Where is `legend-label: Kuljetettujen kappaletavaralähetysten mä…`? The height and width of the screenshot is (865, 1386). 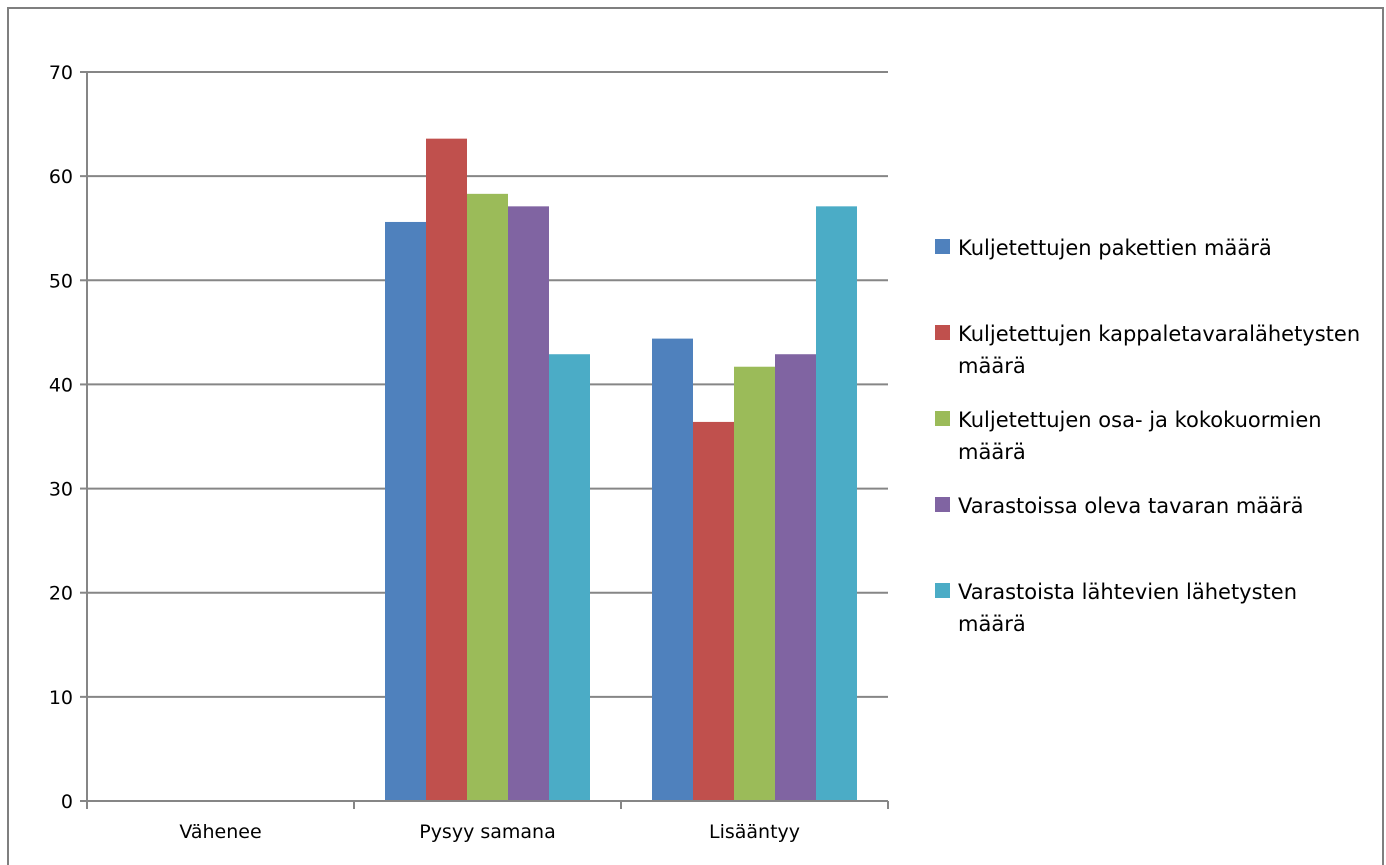
legend-label: Kuljetettujen kappaletavaralähetysten mä… is located at coordinates (1159, 350).